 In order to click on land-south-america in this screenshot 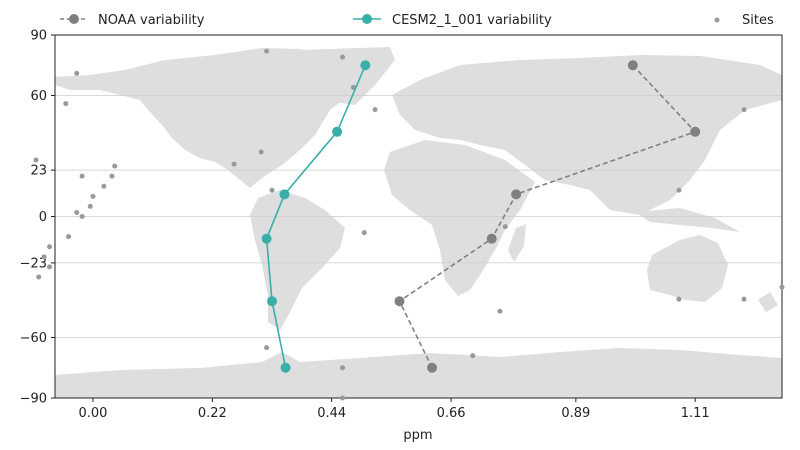, I will do `click(297, 260)`.